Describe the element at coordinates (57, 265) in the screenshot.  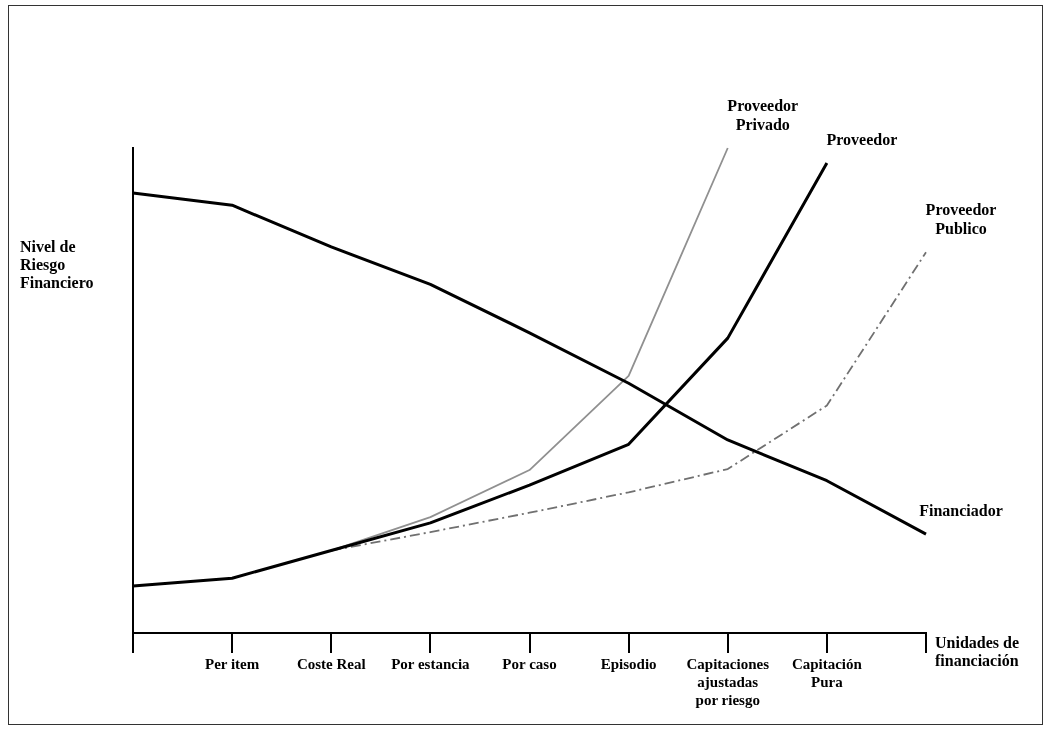
I see `y-axis-title: Nivel de Riesgo Financiero` at that location.